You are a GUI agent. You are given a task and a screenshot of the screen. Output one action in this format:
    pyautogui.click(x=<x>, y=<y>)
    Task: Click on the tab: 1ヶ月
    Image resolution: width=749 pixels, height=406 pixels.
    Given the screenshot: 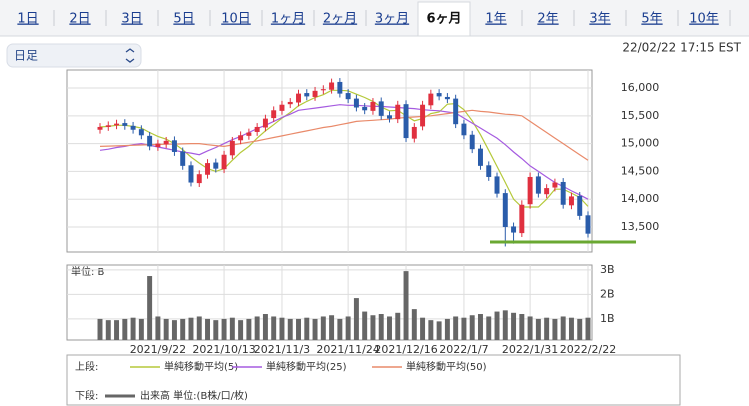 What is the action you would take?
    pyautogui.click(x=288, y=19)
    